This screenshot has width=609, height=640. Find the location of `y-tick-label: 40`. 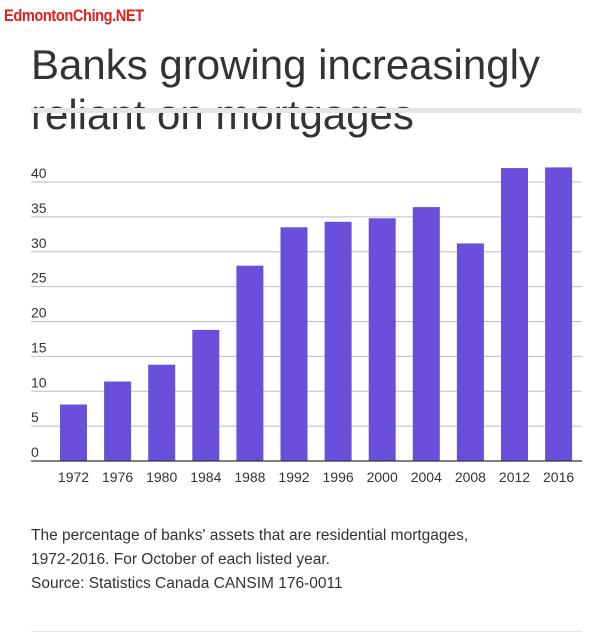

y-tick-label: 40 is located at coordinates (39, 173).